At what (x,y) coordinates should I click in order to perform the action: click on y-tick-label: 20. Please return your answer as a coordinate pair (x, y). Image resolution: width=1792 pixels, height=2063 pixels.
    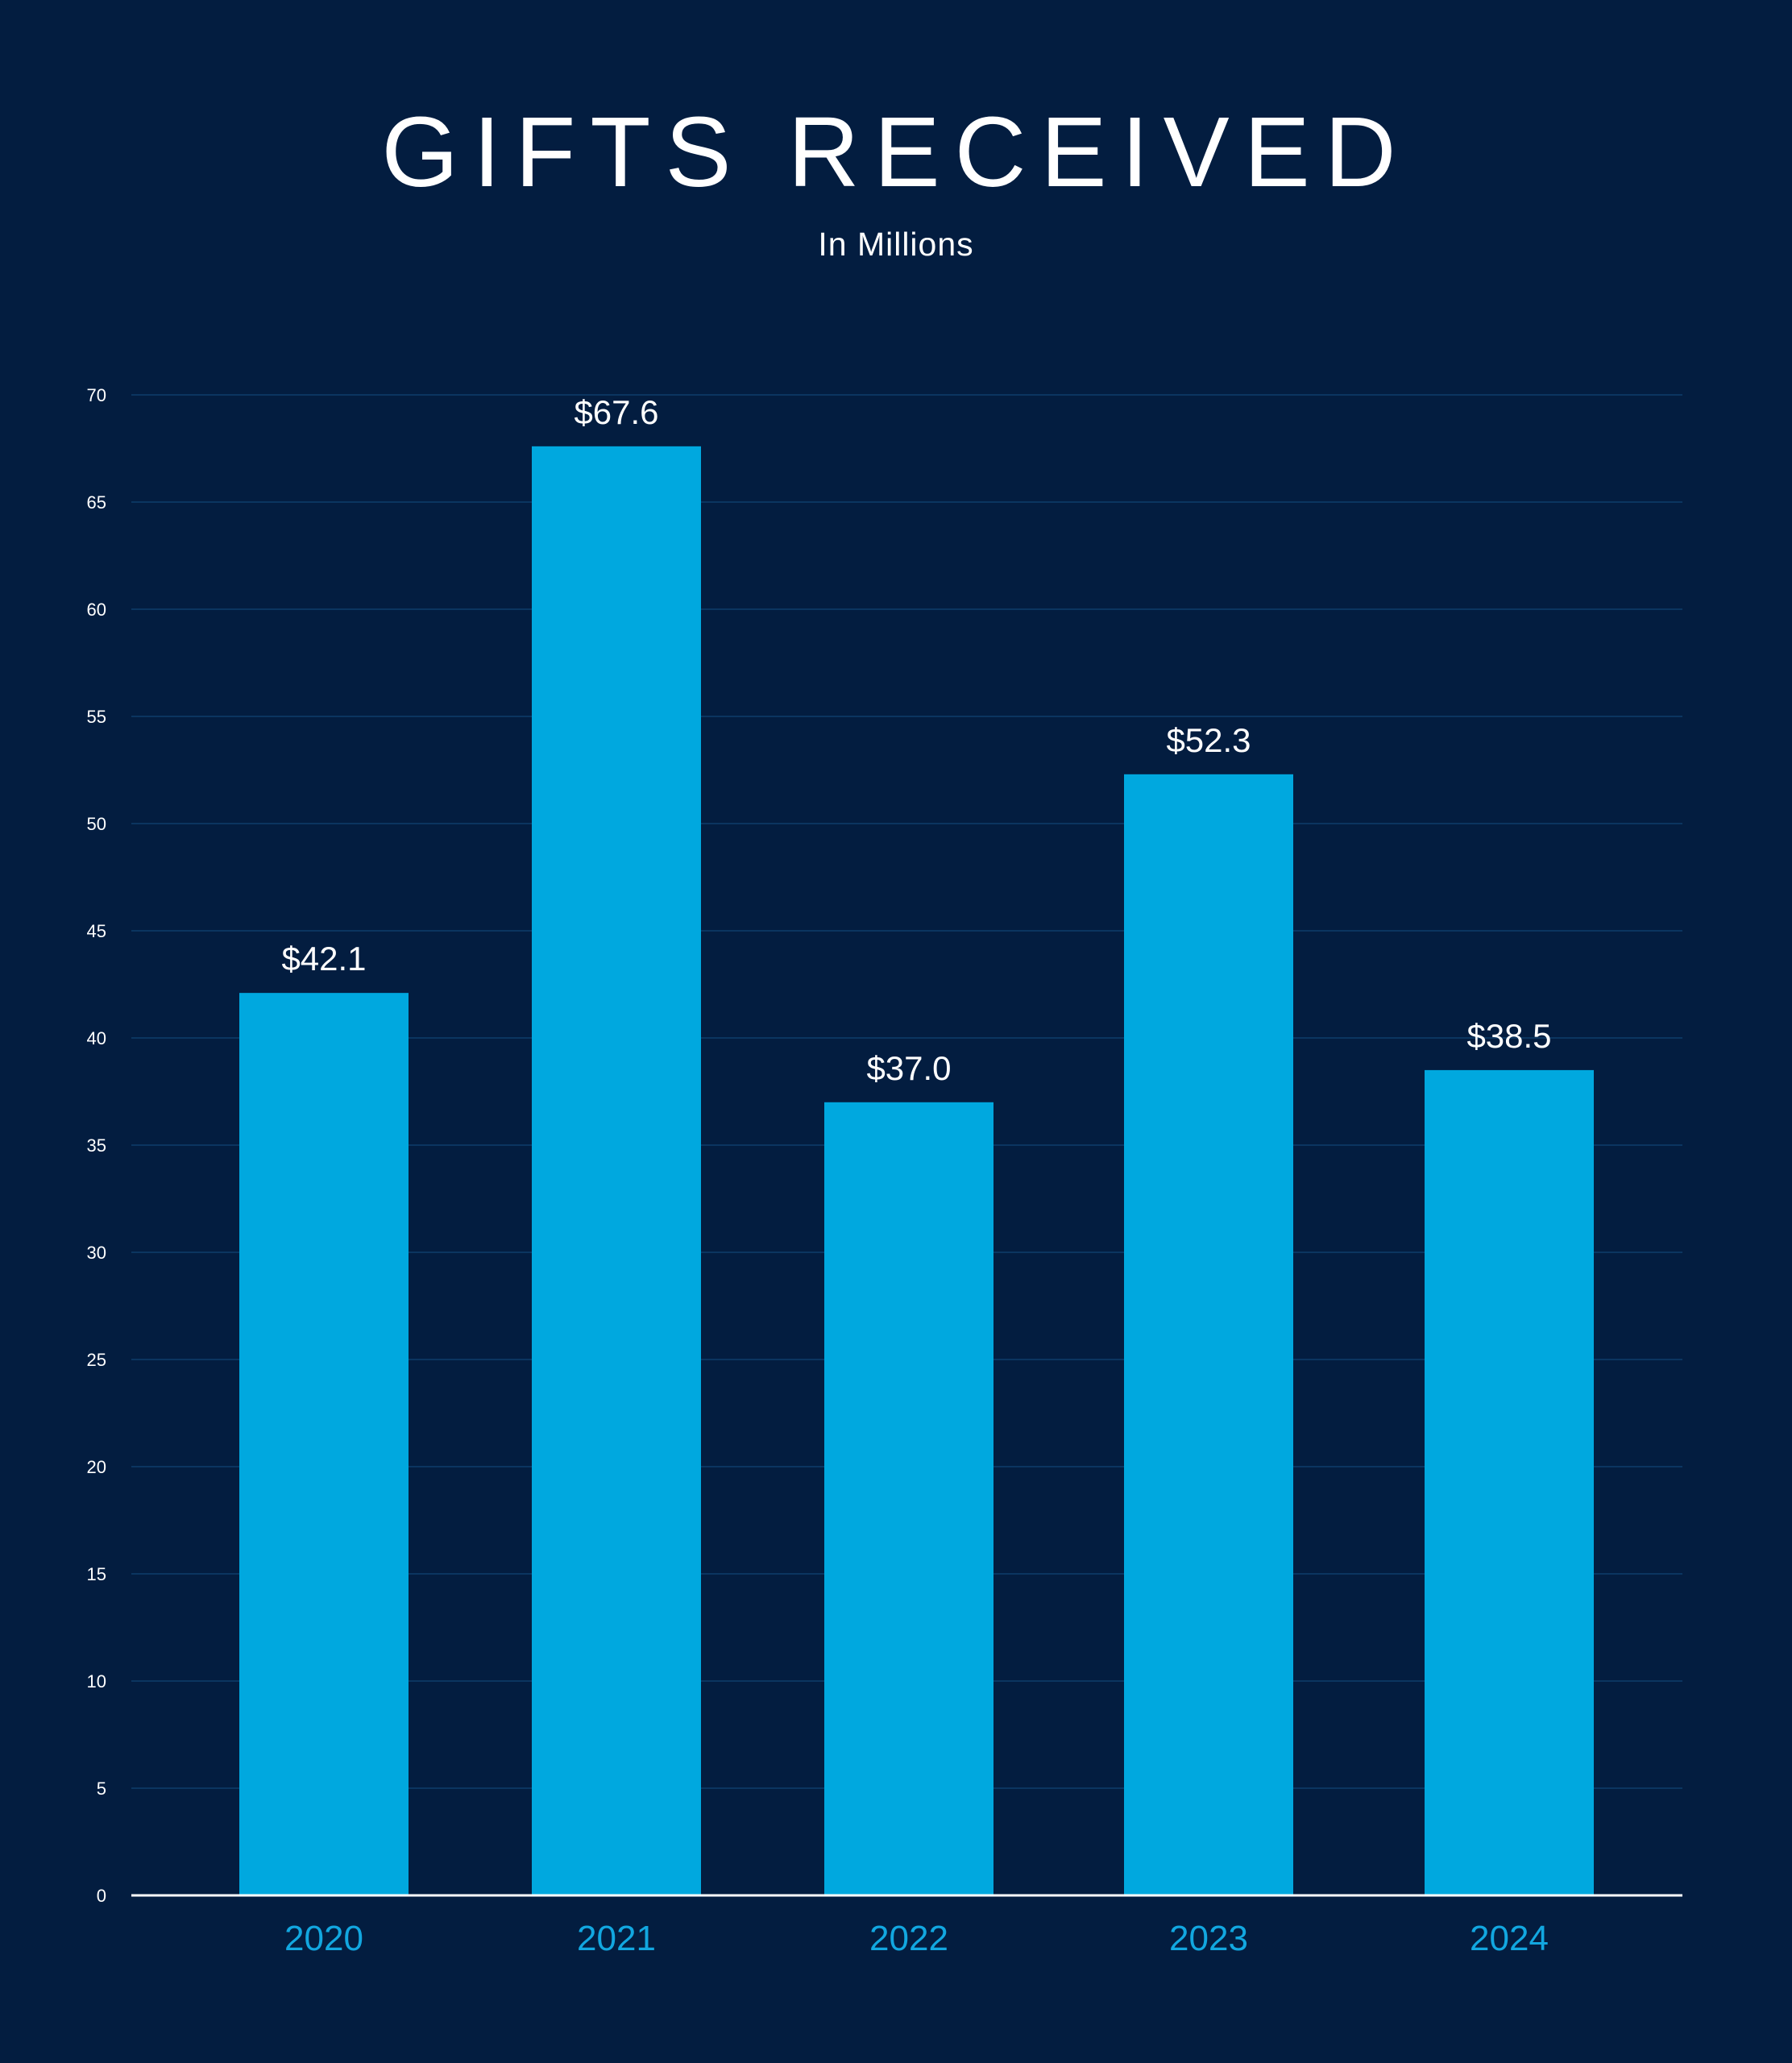
    Looking at the image, I should click on (96, 1467).